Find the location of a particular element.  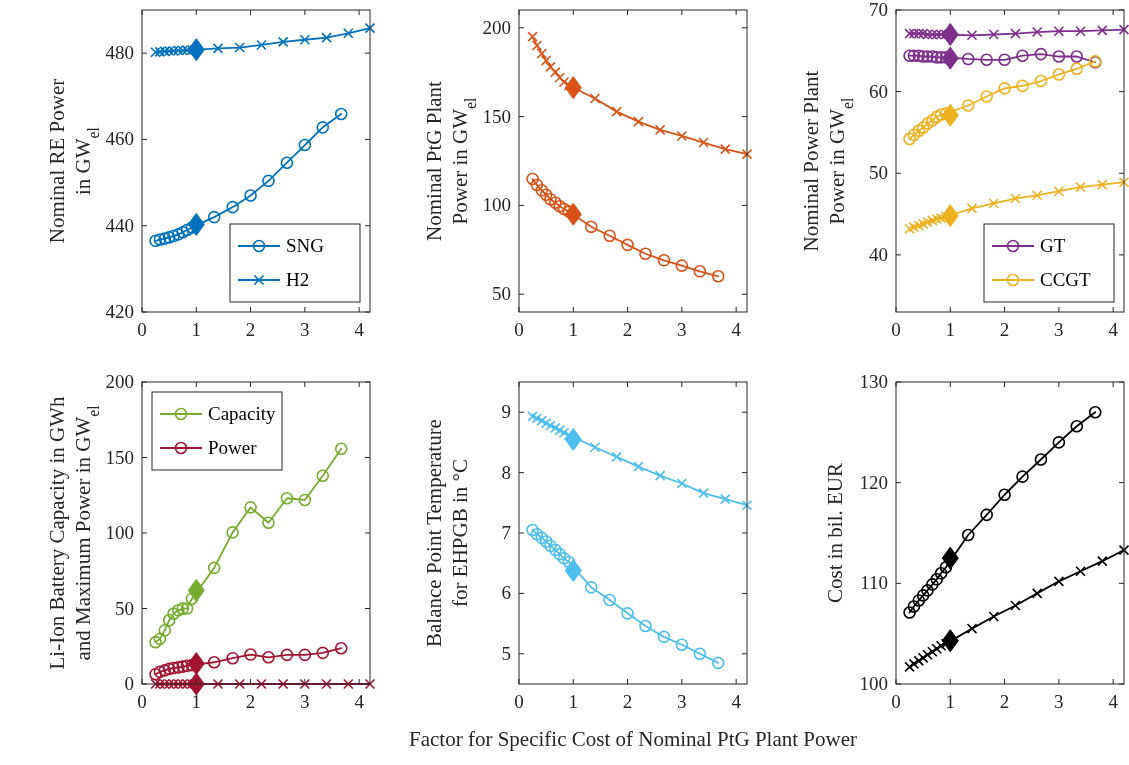

y-tick-label: 8 is located at coordinates (506, 472).